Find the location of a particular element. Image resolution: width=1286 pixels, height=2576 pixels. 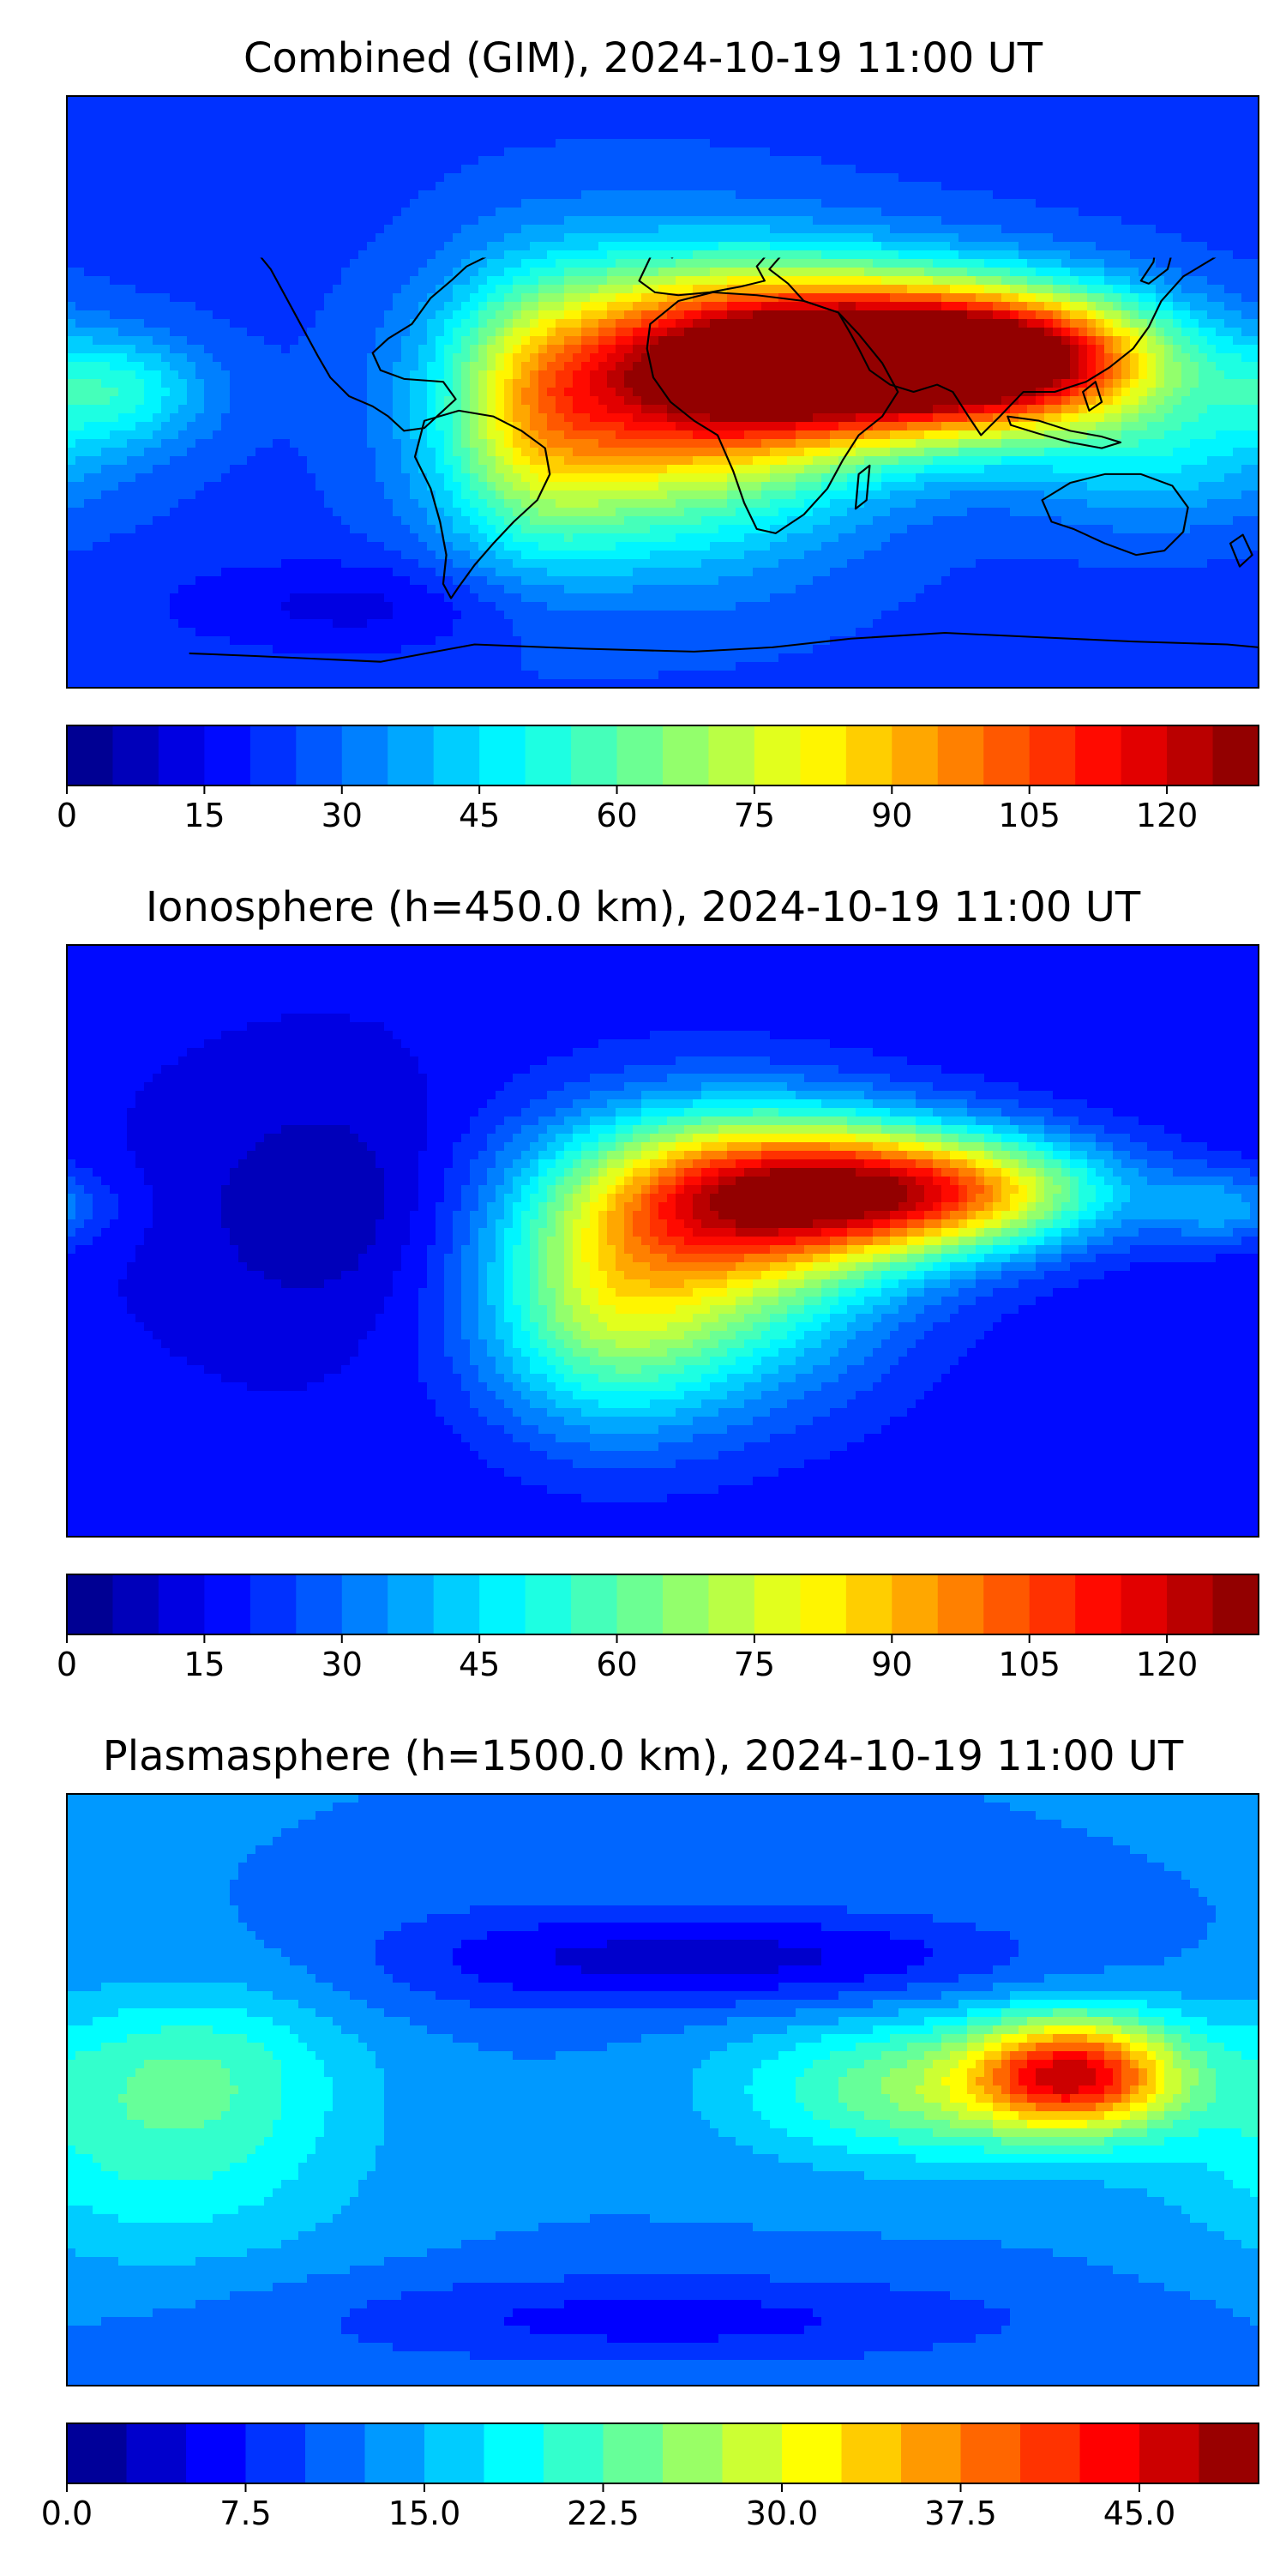

colorbar-tick-label: 45.0 is located at coordinates (1139, 2513).